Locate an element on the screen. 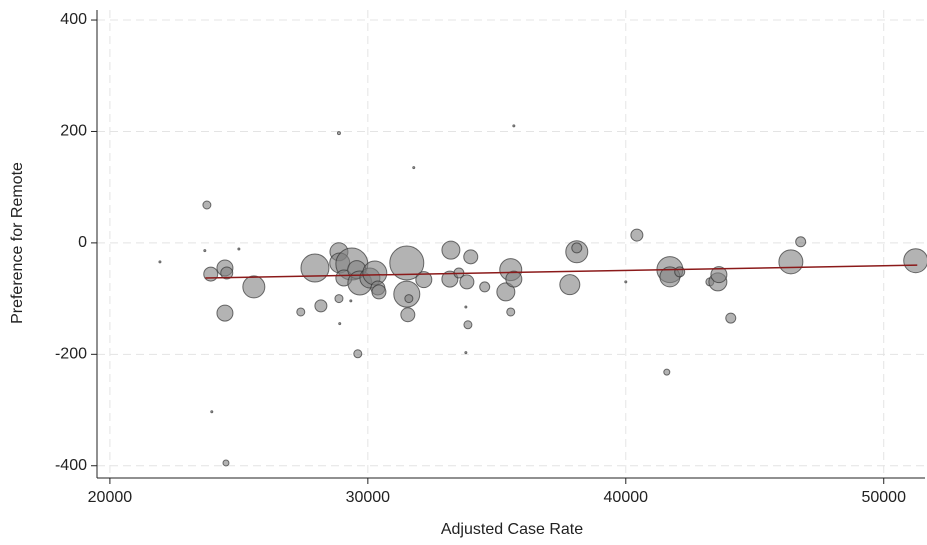 This screenshot has width=927, height=545. x-tick-label: 30000 is located at coordinates (368, 497).